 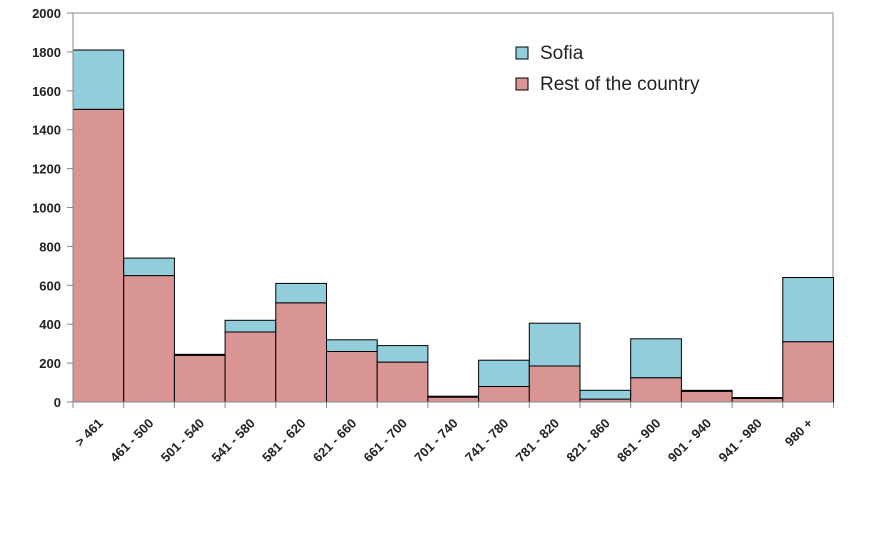 What do you see at coordinates (620, 84) in the screenshot?
I see `legend-label: Rest of the country` at bounding box center [620, 84].